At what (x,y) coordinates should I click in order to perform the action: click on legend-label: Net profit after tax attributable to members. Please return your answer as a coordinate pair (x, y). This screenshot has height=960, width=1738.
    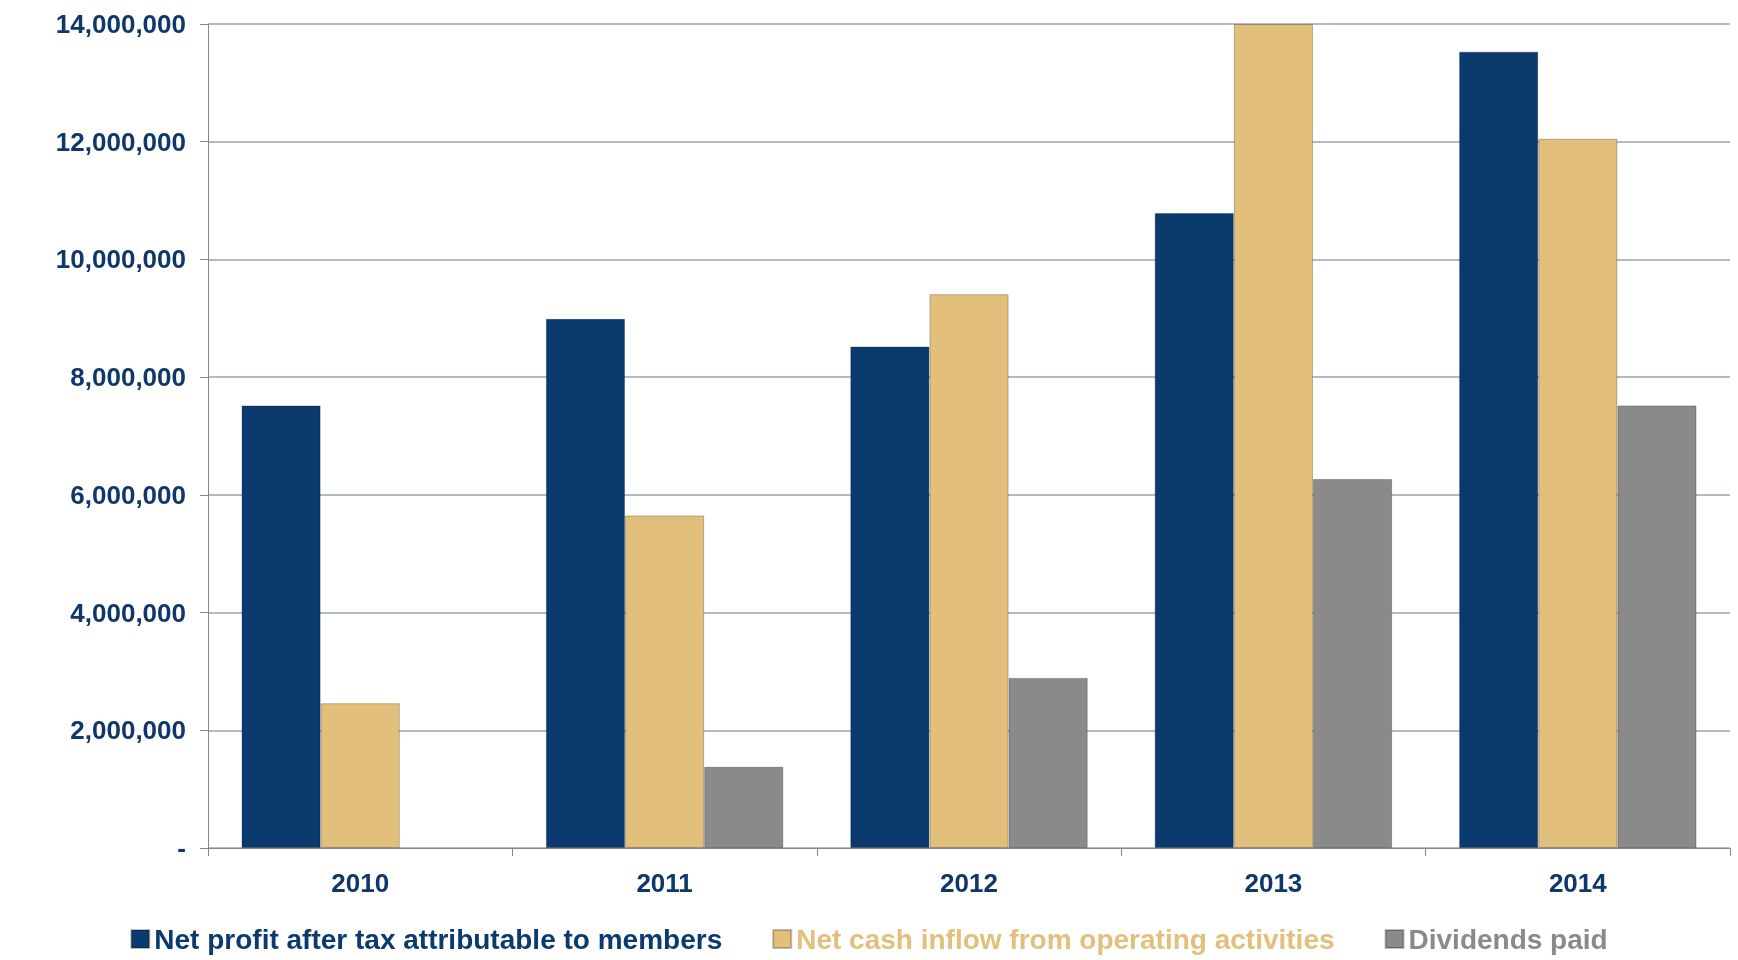
    Looking at the image, I should click on (438, 939).